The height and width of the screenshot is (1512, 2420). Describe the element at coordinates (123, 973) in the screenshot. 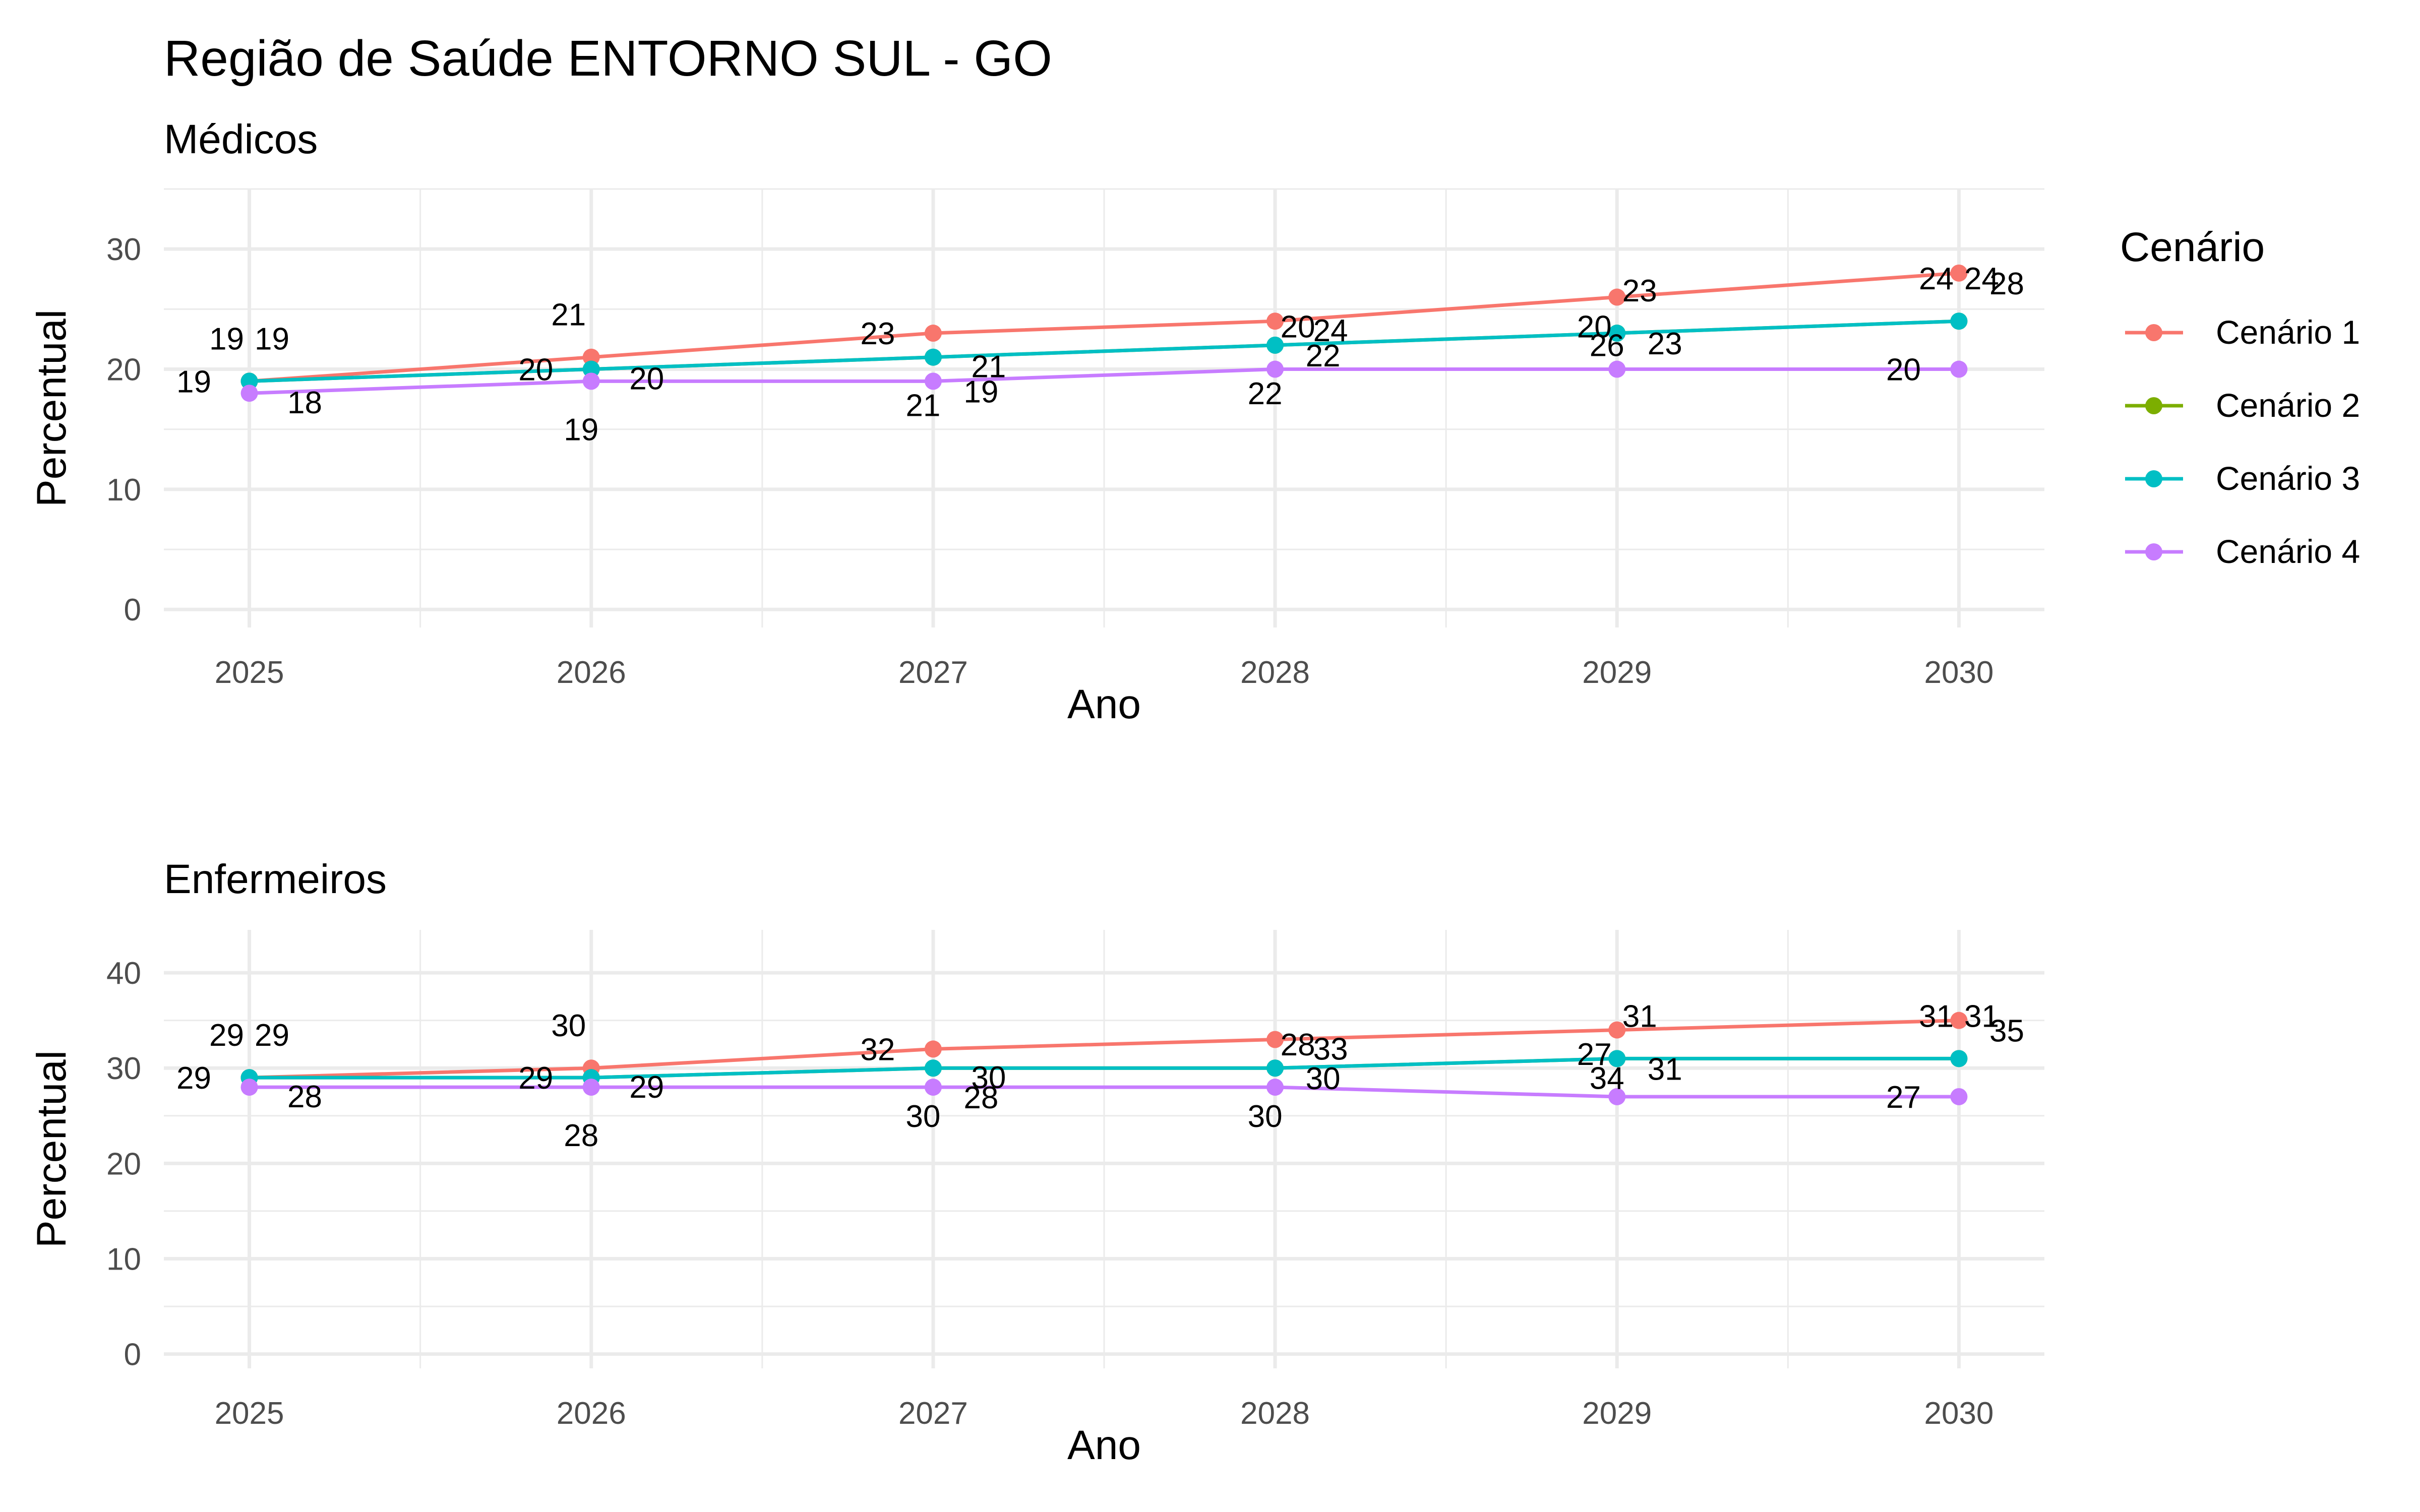

I see `y-tick-label: 40` at that location.